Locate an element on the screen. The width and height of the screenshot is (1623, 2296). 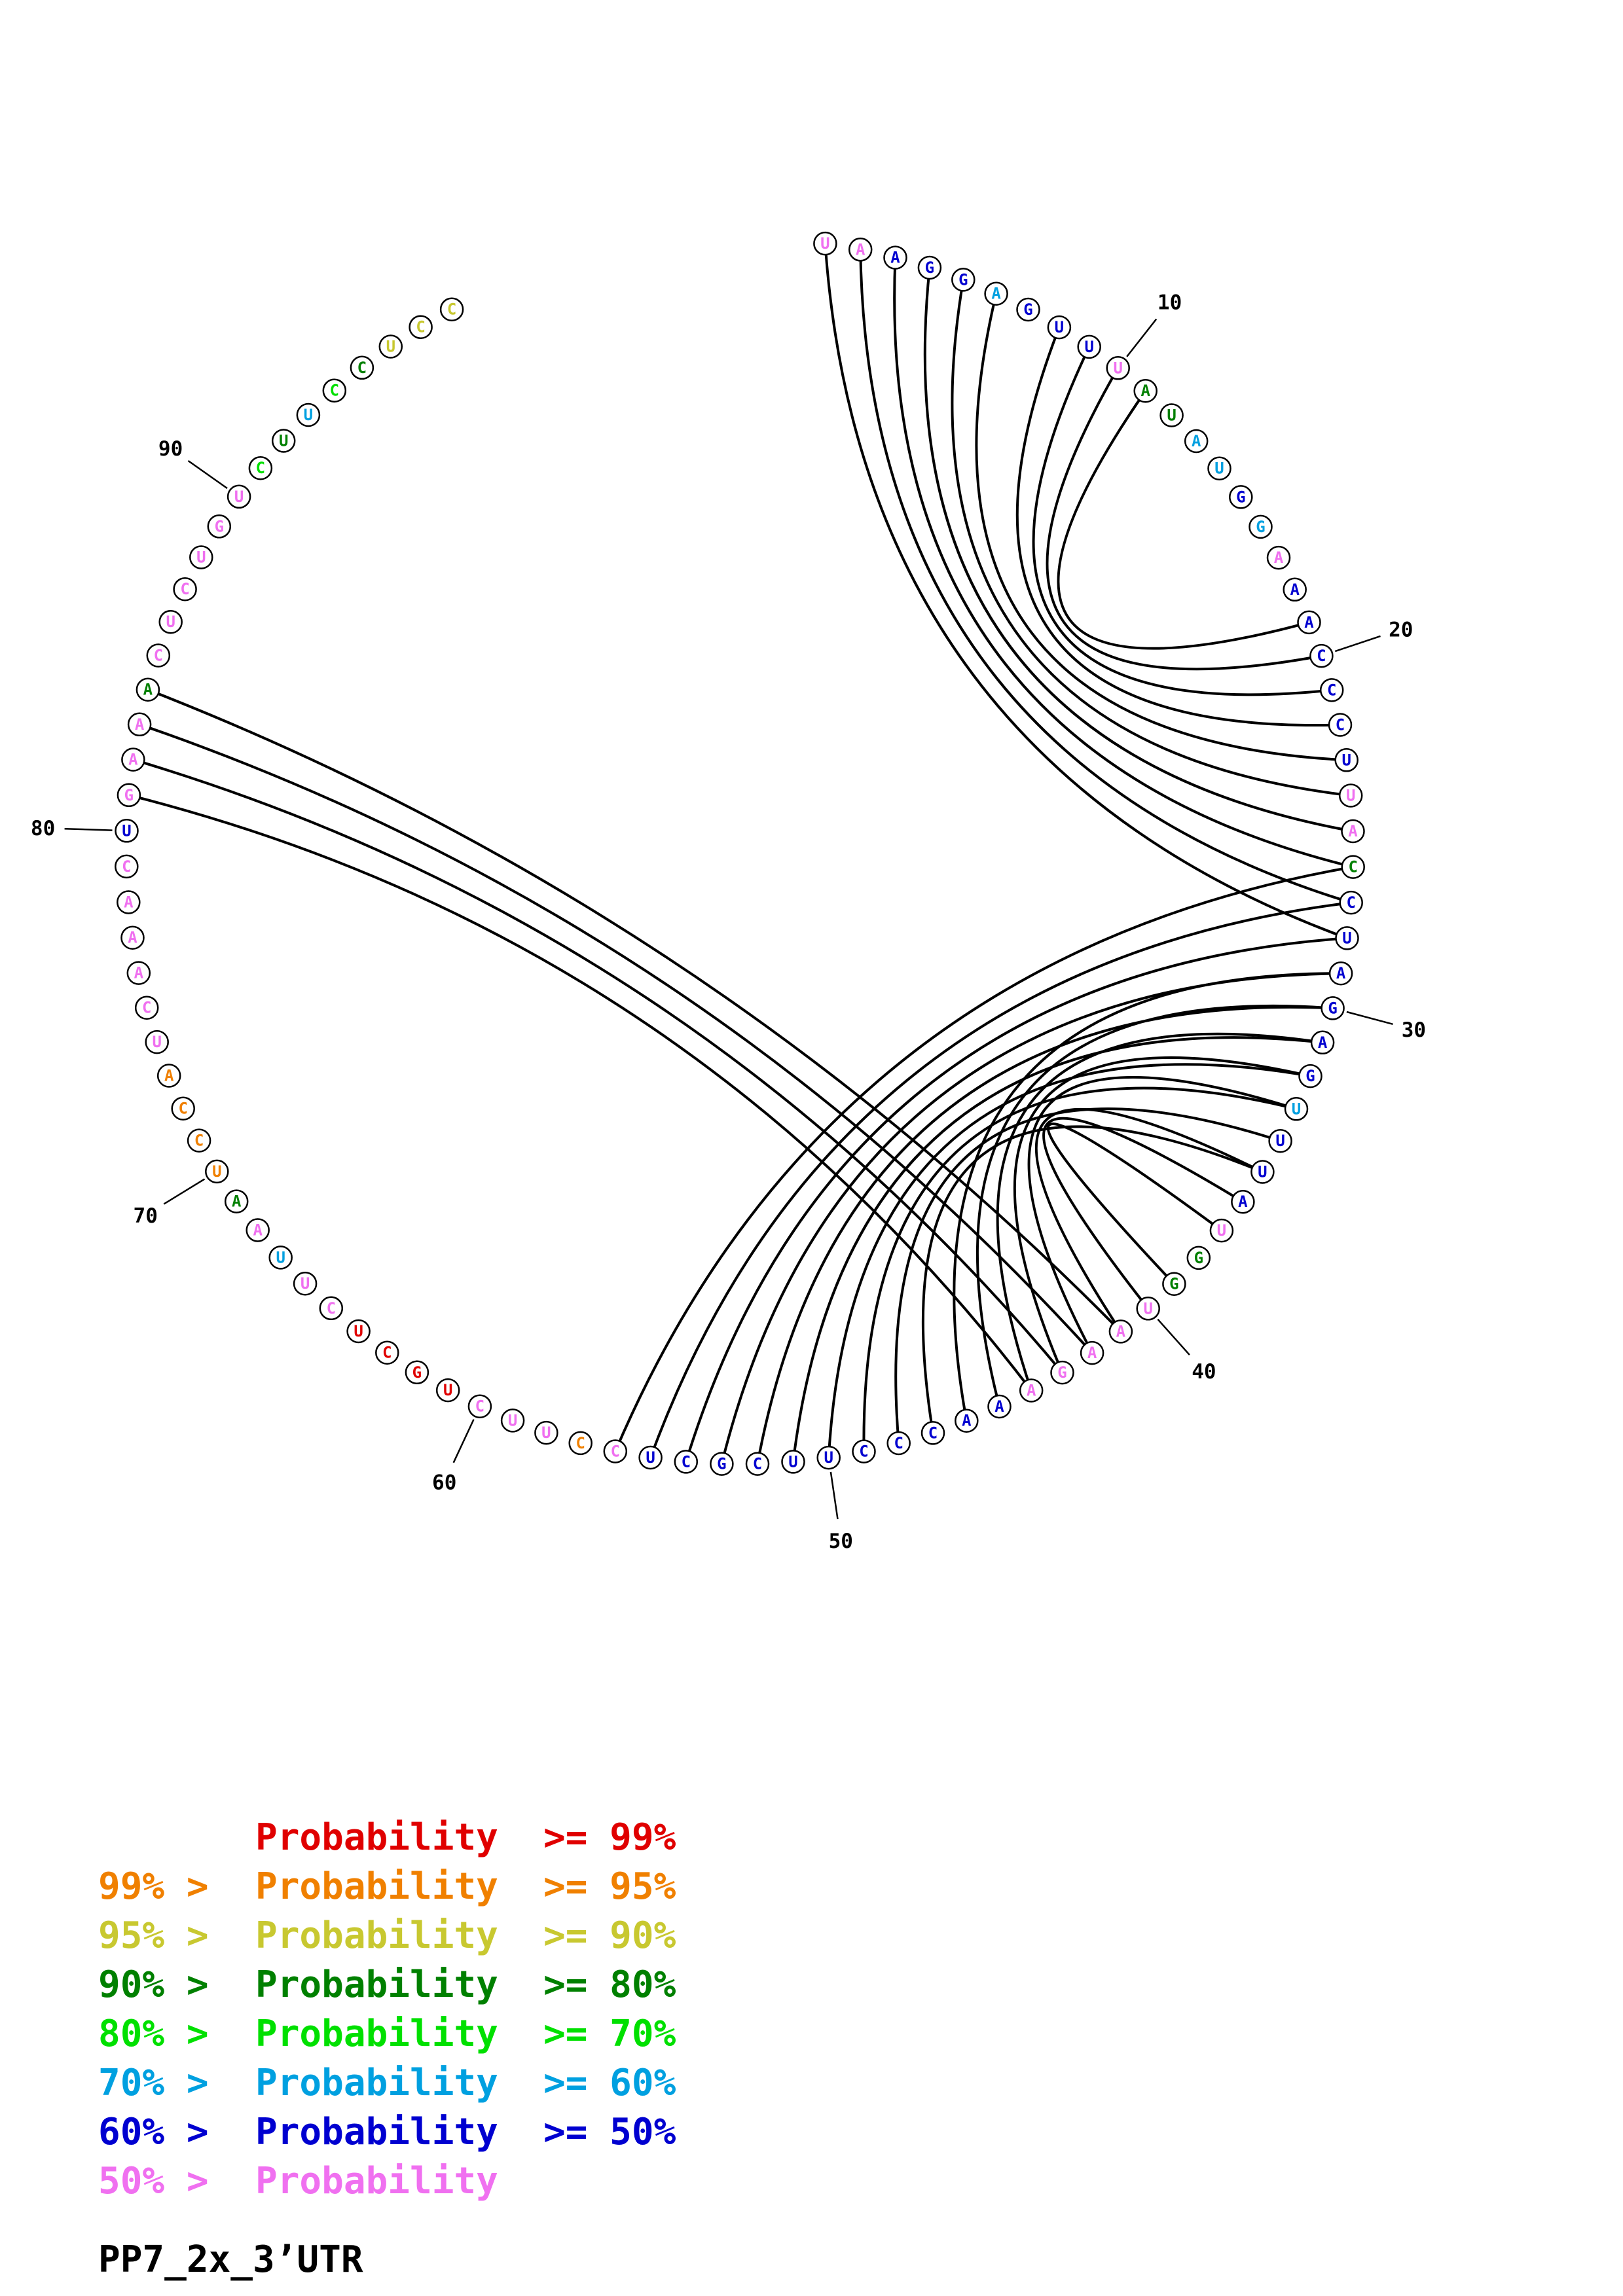
legend-upper-bound: >= 80% is located at coordinates (609, 1985).